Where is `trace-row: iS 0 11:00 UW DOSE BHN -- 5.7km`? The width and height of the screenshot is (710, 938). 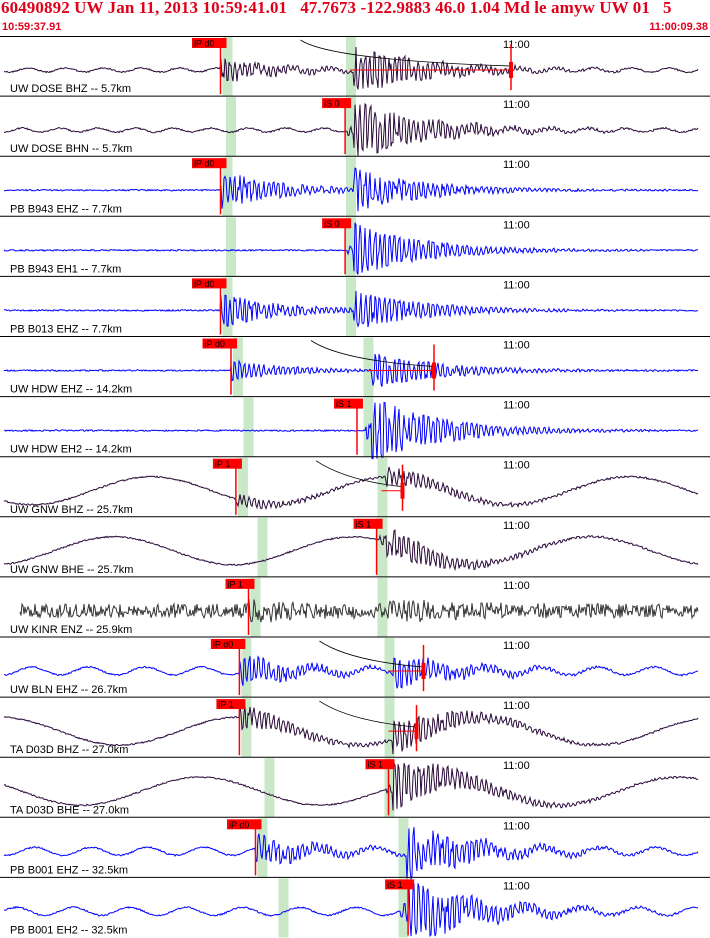
trace-row: iS 0 11:00 UW DOSE BHN -- 5.7km is located at coordinates (355, 126).